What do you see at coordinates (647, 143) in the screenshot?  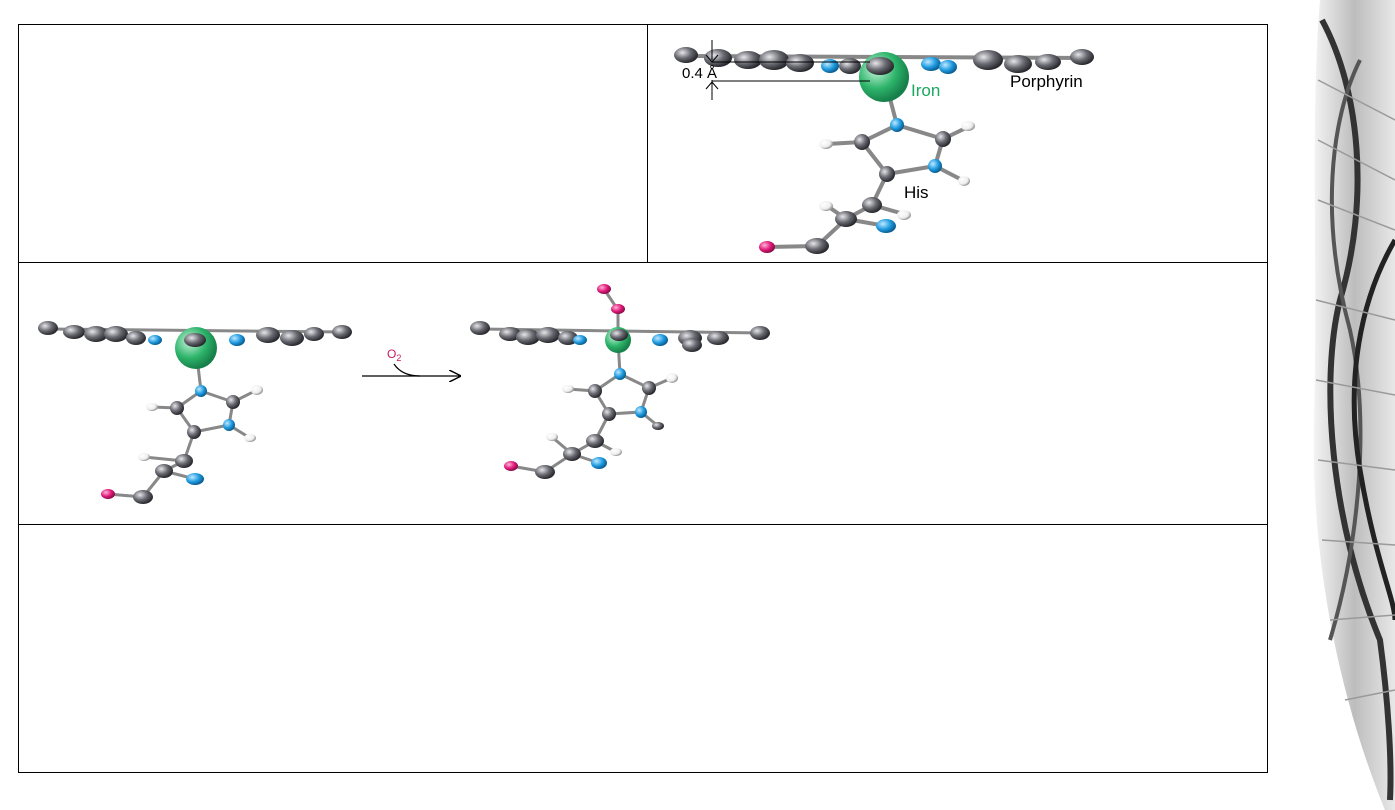 I see `column-divider` at bounding box center [647, 143].